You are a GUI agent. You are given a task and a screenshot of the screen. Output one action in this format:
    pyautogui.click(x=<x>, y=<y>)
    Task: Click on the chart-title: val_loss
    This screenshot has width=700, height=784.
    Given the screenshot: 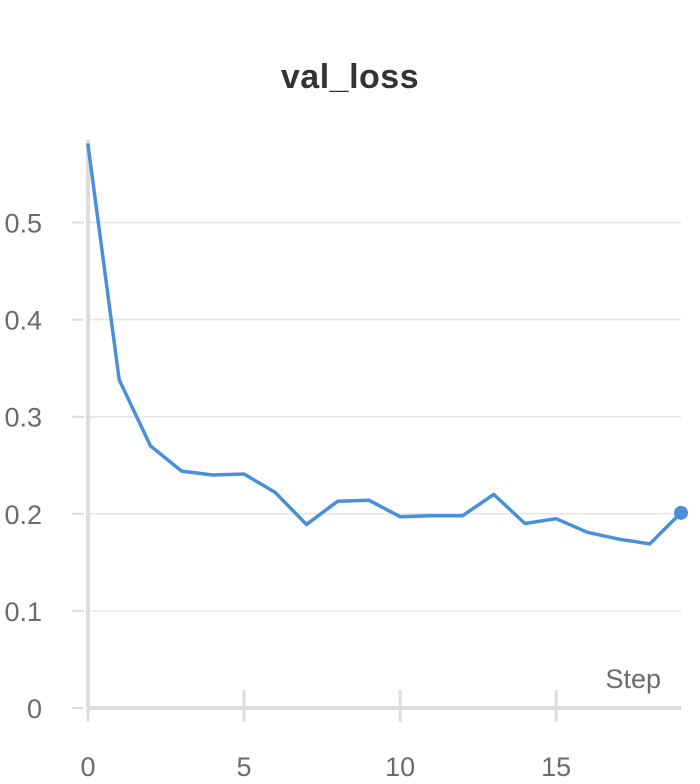 What is the action you would take?
    pyautogui.click(x=350, y=77)
    